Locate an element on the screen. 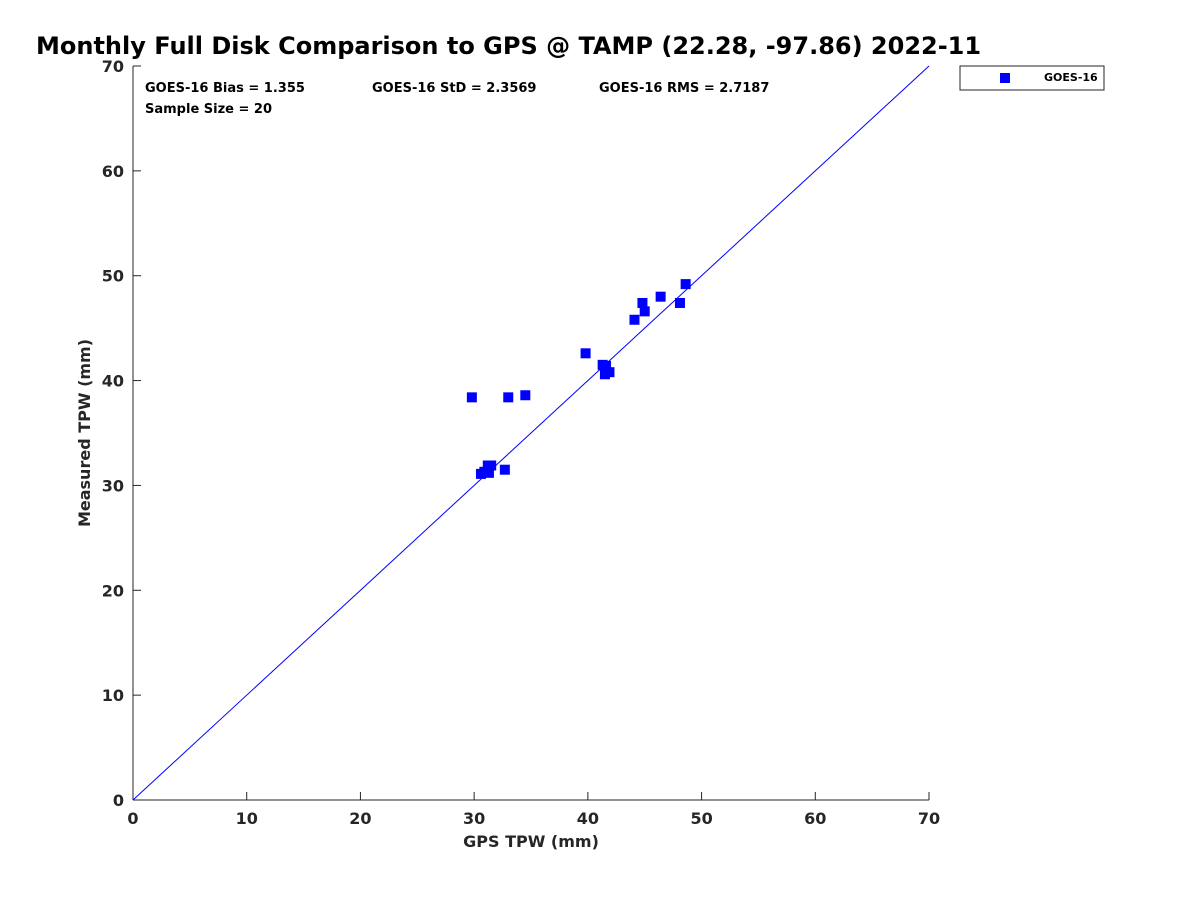 Image resolution: width=1200 pixels, height=900 pixels. x-tick-label: 70 is located at coordinates (929, 818).